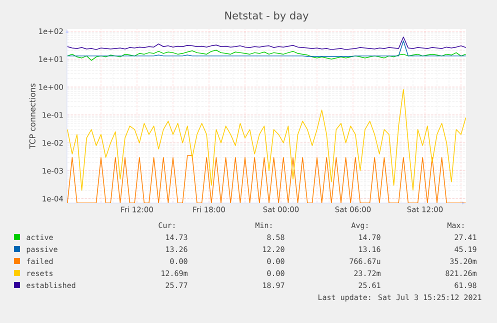 The width and height of the screenshot is (497, 323). Describe the element at coordinates (266, 16) in the screenshot. I see `chart-title: Netstat - by day` at that location.